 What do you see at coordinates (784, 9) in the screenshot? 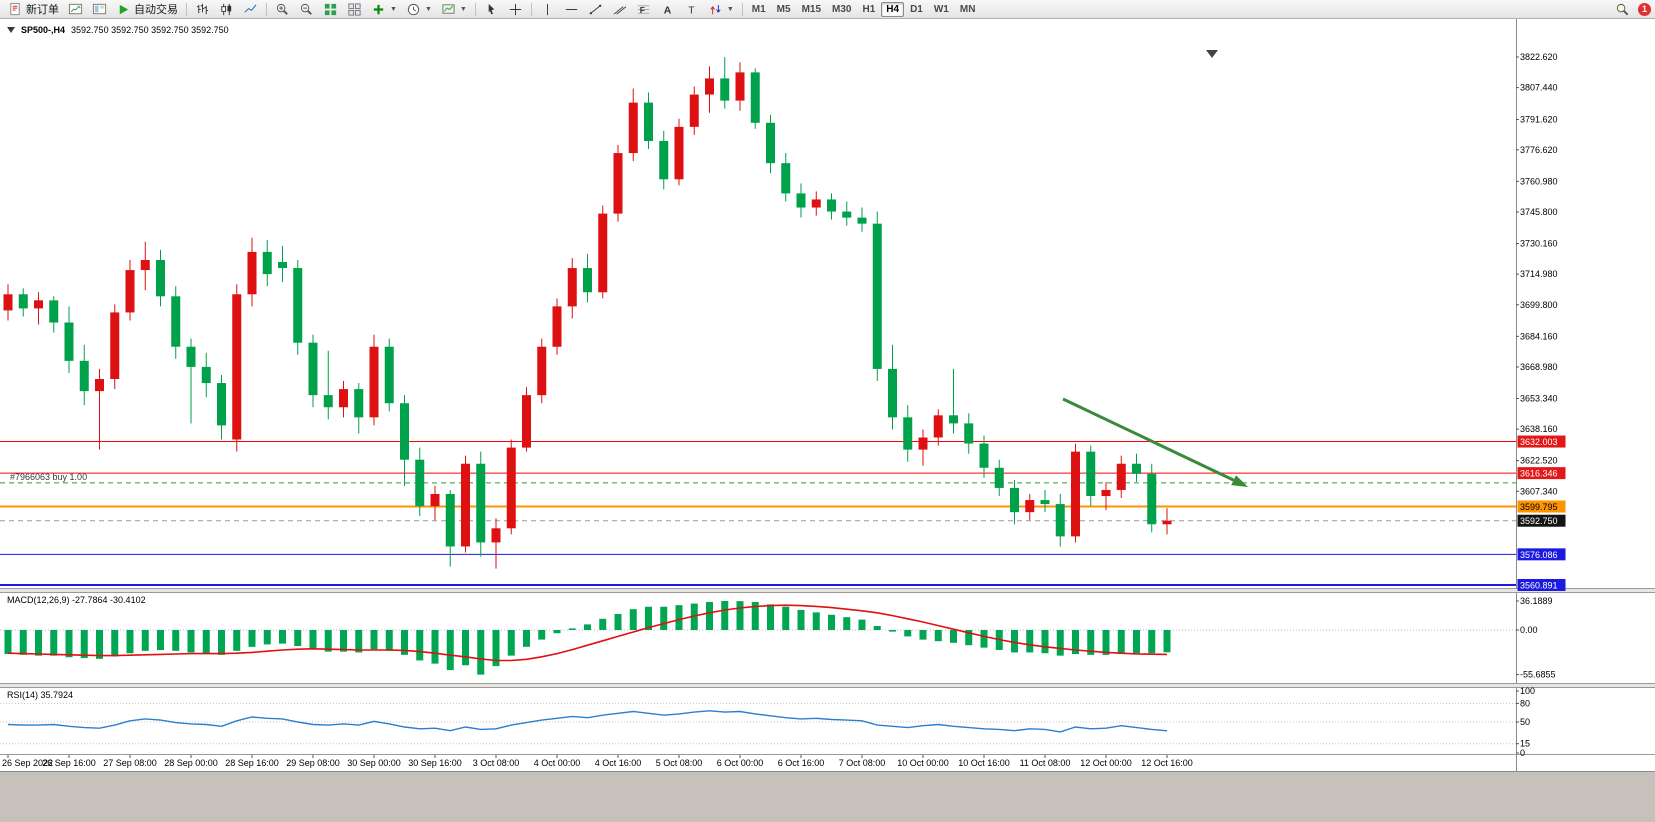
I see `timeframe-m5-button: M5` at bounding box center [784, 9].